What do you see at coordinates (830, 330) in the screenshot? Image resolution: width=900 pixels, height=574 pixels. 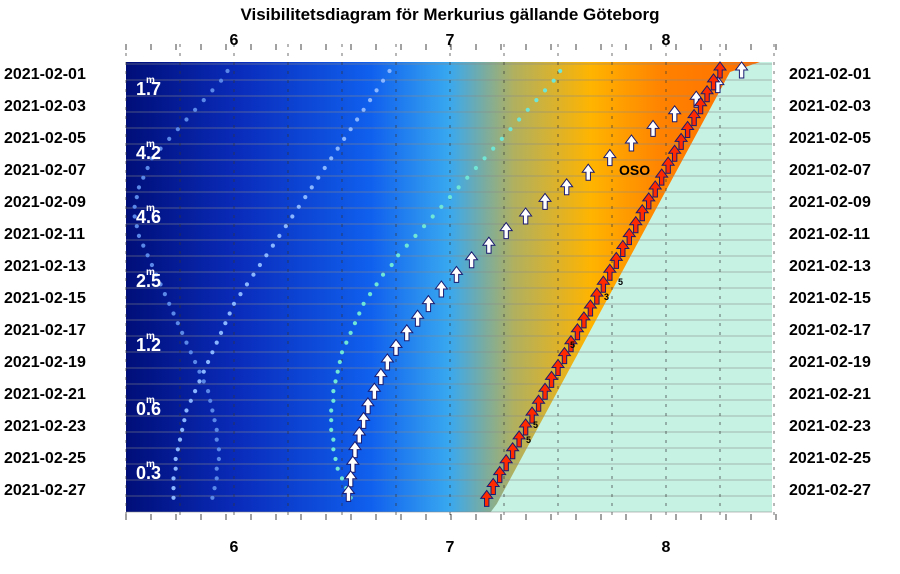 I see `date-label-right: 2021-02-17` at bounding box center [830, 330].